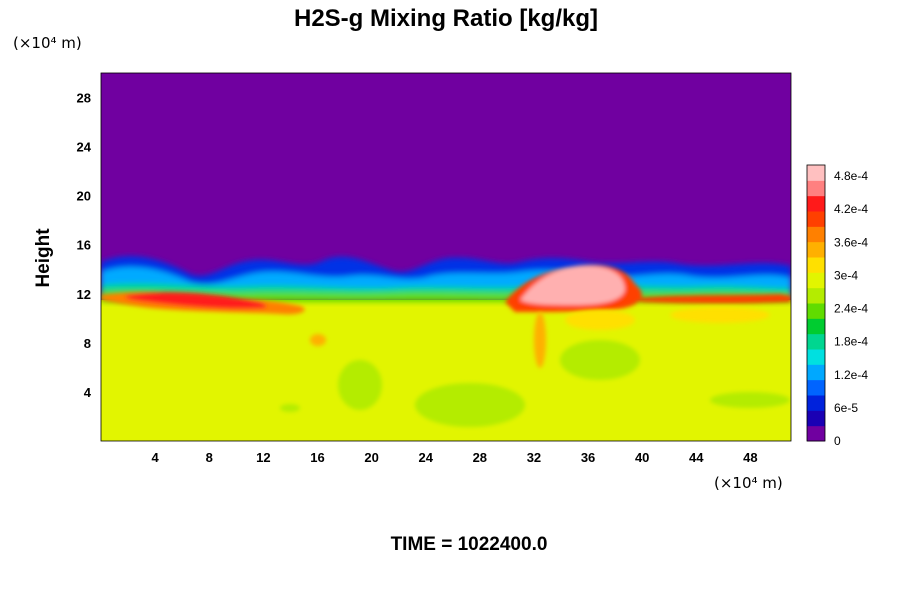  I want to click on y-tick-label: 28, so click(84, 98).